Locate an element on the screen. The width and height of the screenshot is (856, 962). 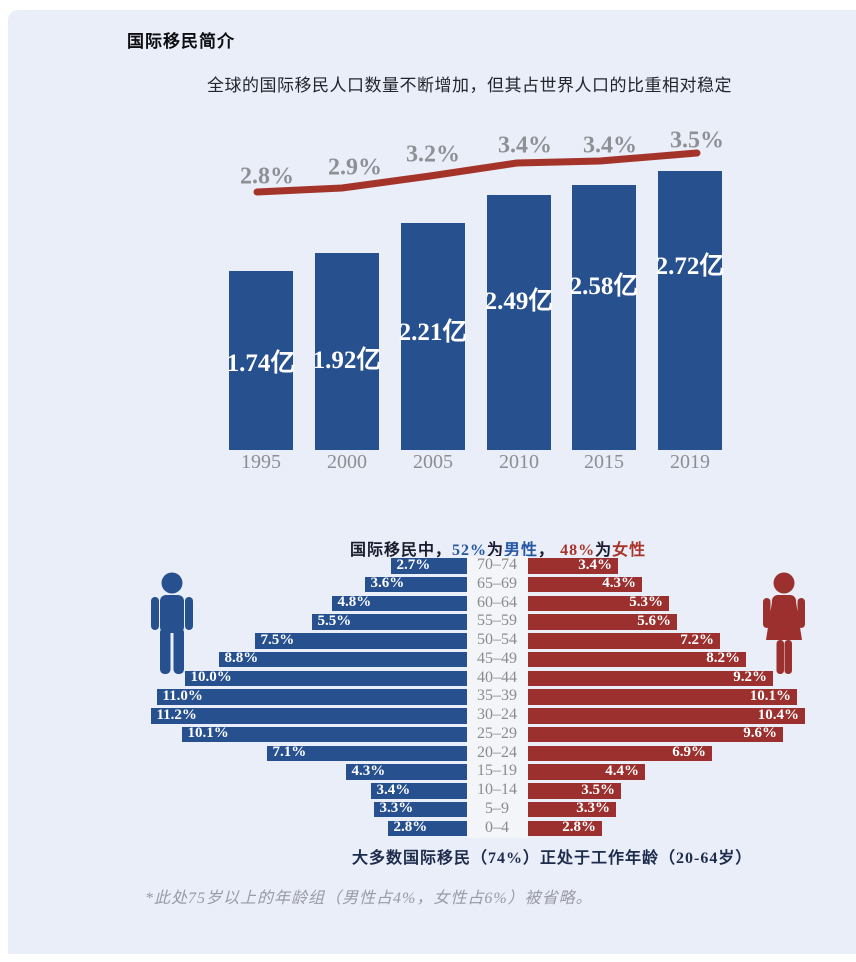
pyramid-caption: 大多数国际移民（74%）正处于工作年龄（20-64岁） is located at coordinates (552, 858).